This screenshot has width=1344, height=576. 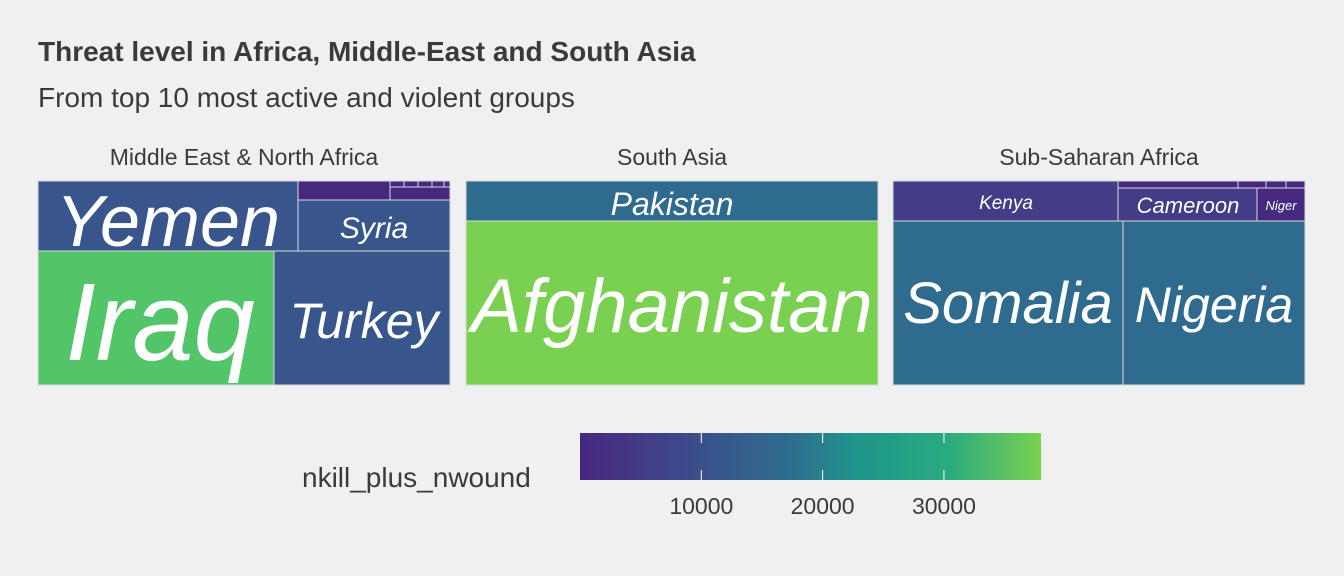 I want to click on tile-turkey, so click(x=362, y=318).